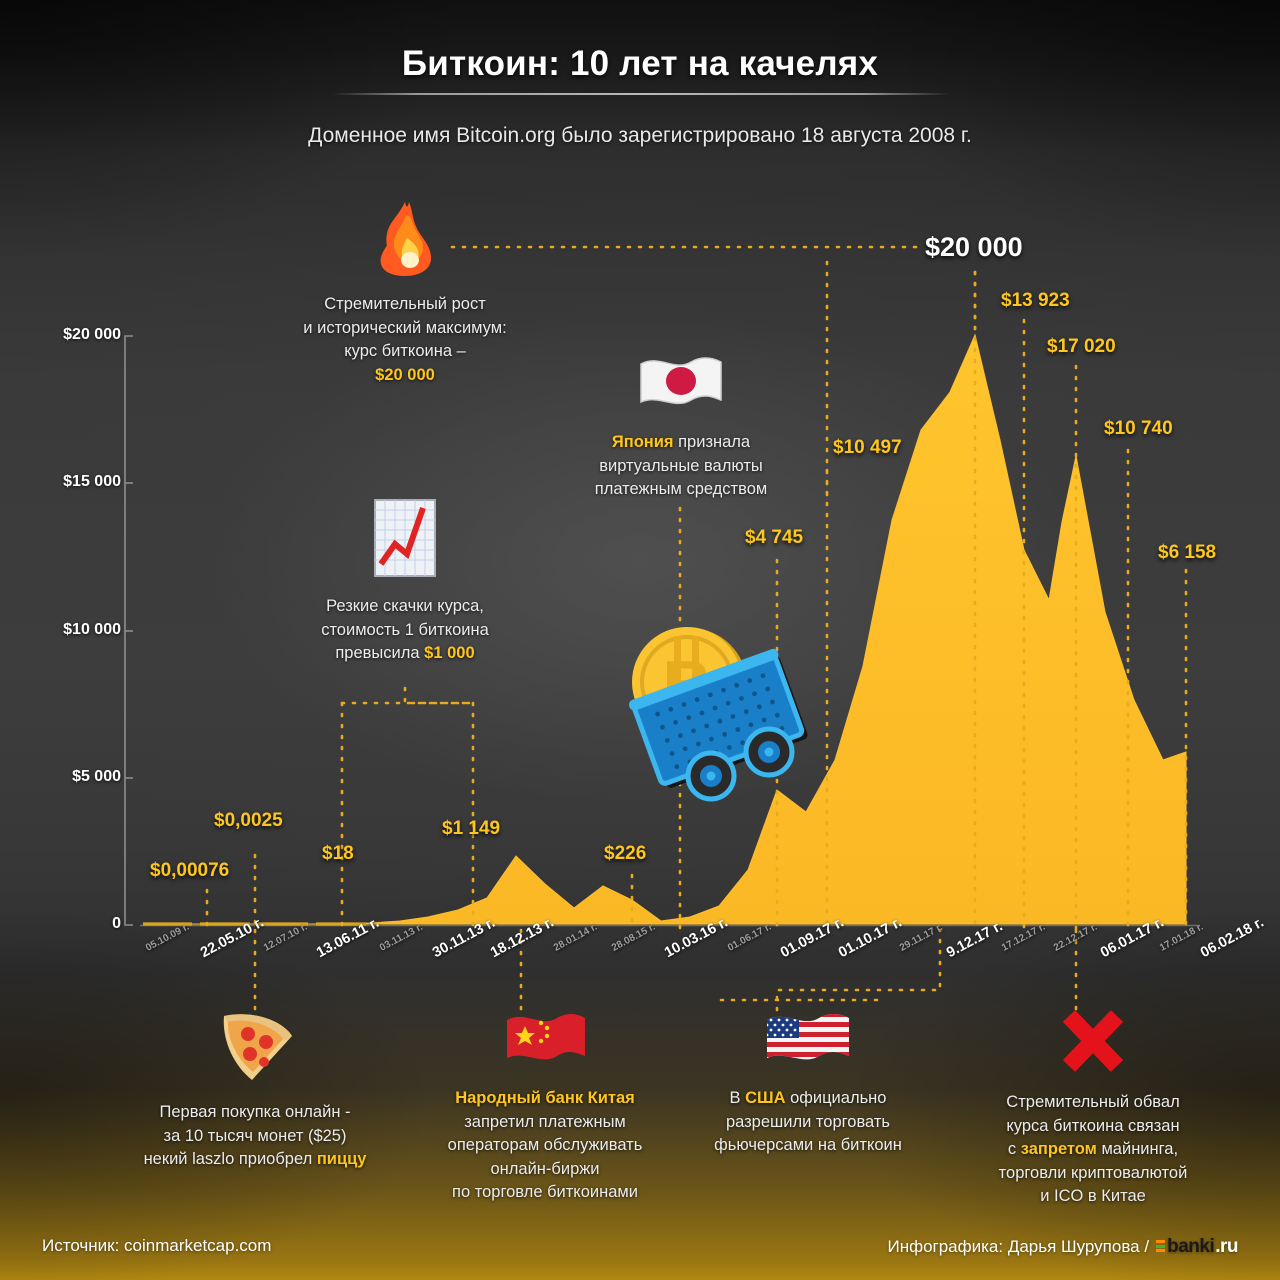 The height and width of the screenshot is (1280, 1280). Describe the element at coordinates (405, 241) in the screenshot. I see `fire-icon` at that location.